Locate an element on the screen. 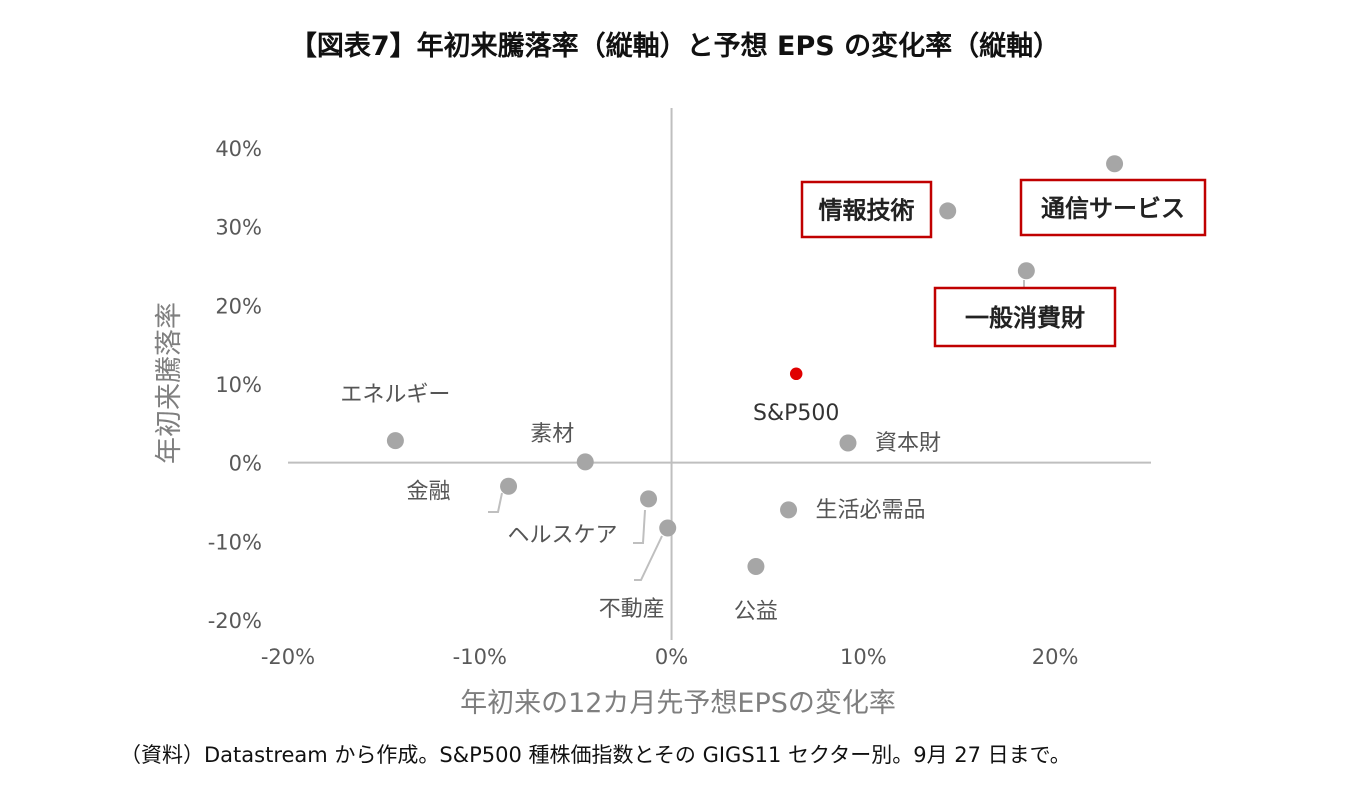  x-tick-label: 10% is located at coordinates (863, 657).